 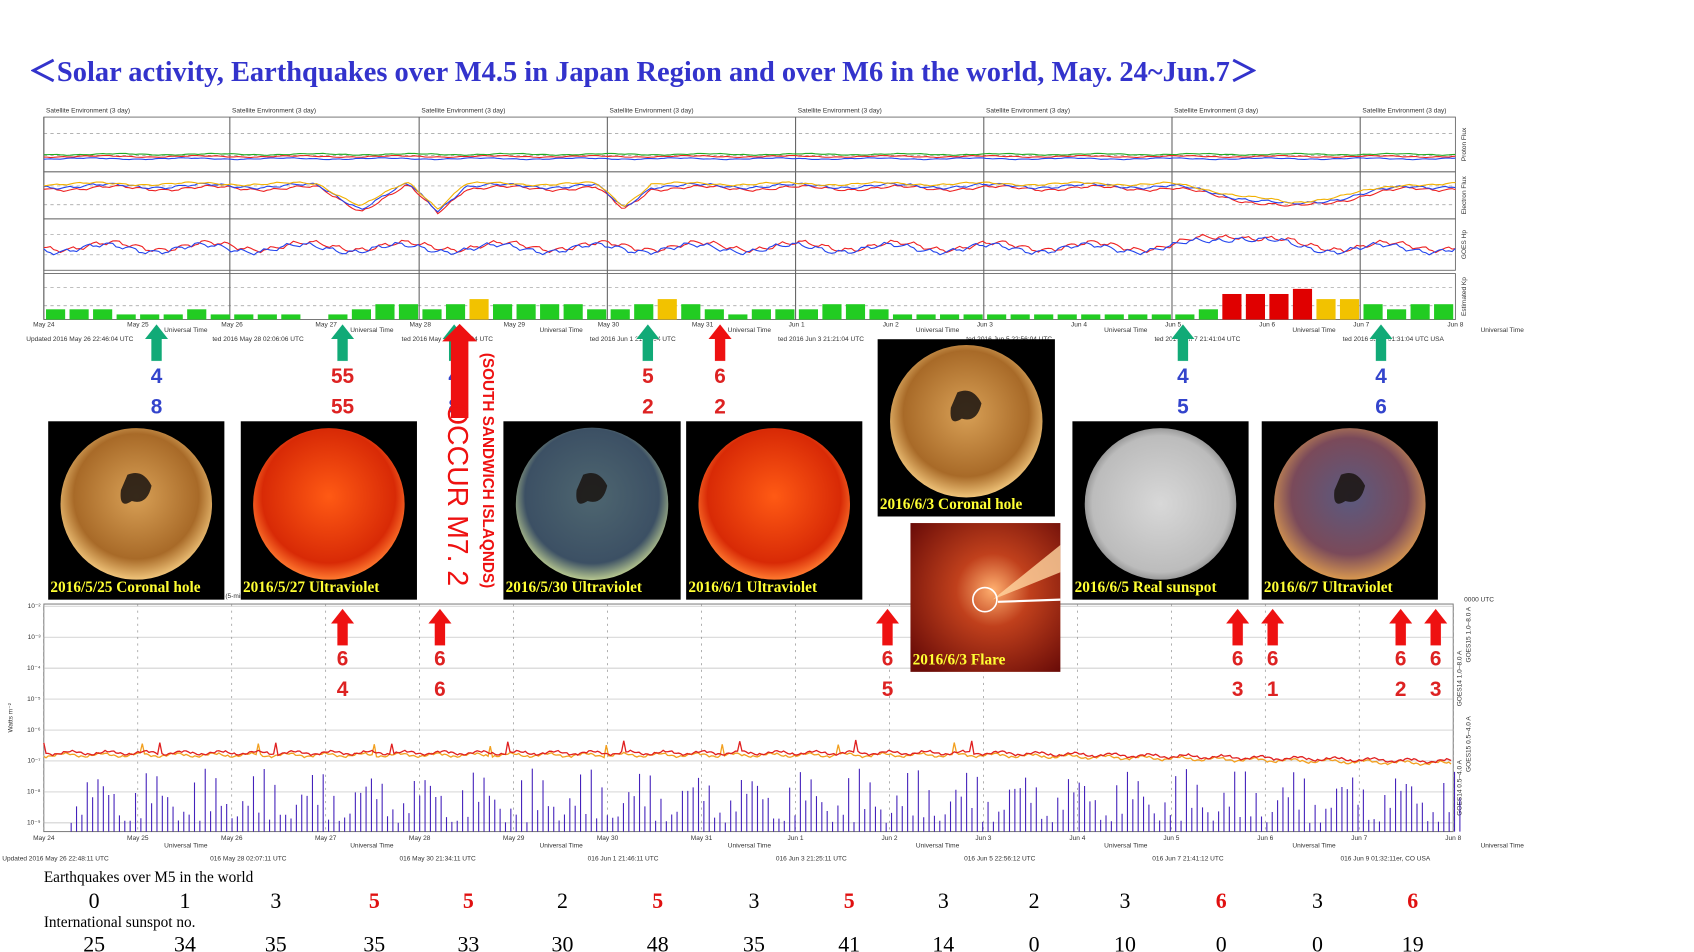 I want to click on magnitude-label: 3, so click(x=1436, y=689).